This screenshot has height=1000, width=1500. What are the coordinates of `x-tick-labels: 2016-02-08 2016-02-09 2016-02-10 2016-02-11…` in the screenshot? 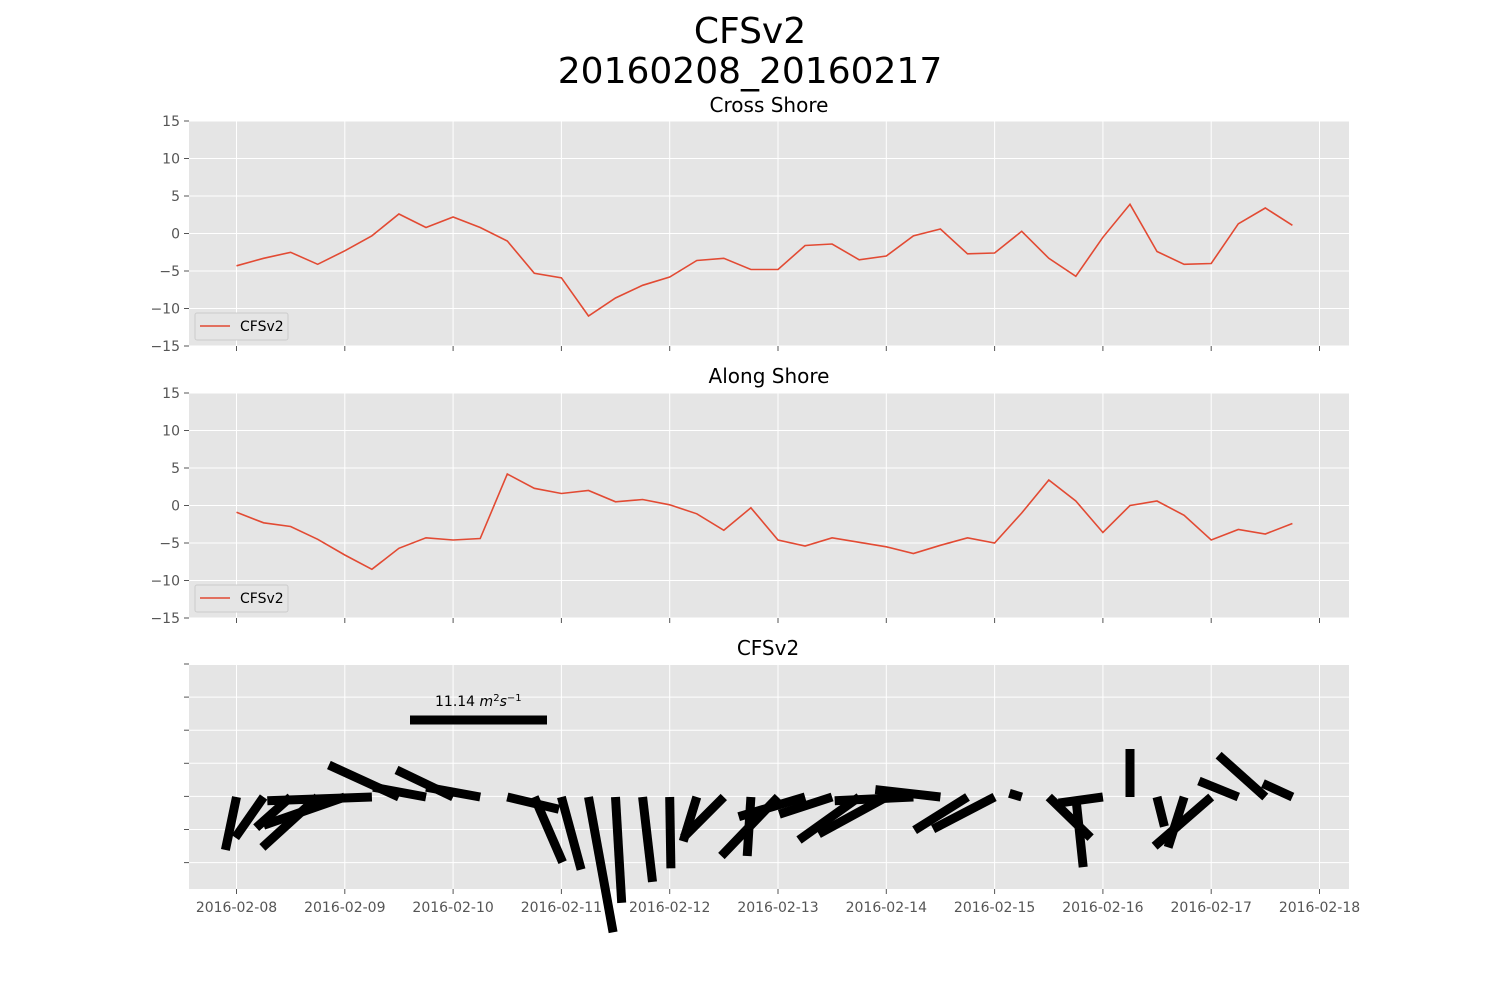 It's located at (778, 908).